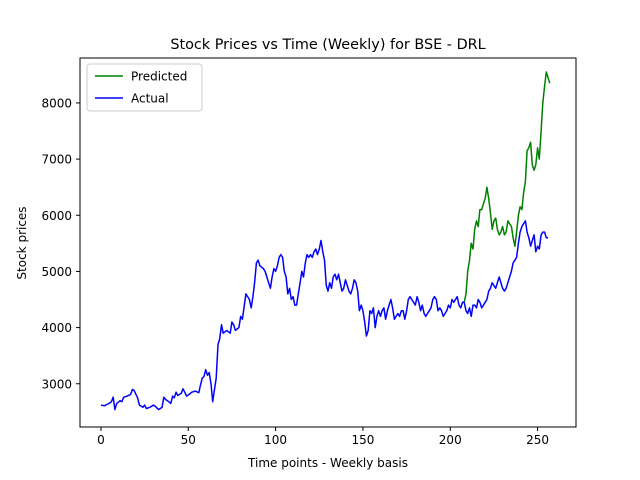 The image size is (640, 480). What do you see at coordinates (56, 160) in the screenshot?
I see `y-tick-label: 7000` at bounding box center [56, 160].